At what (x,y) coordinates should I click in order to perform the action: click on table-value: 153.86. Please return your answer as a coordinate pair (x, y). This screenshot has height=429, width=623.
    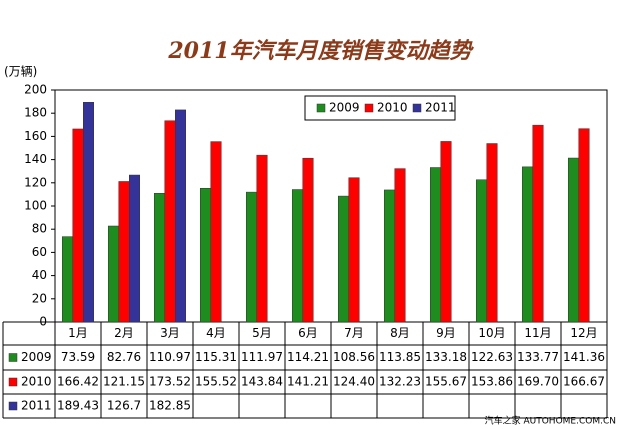
    Looking at the image, I should click on (492, 382).